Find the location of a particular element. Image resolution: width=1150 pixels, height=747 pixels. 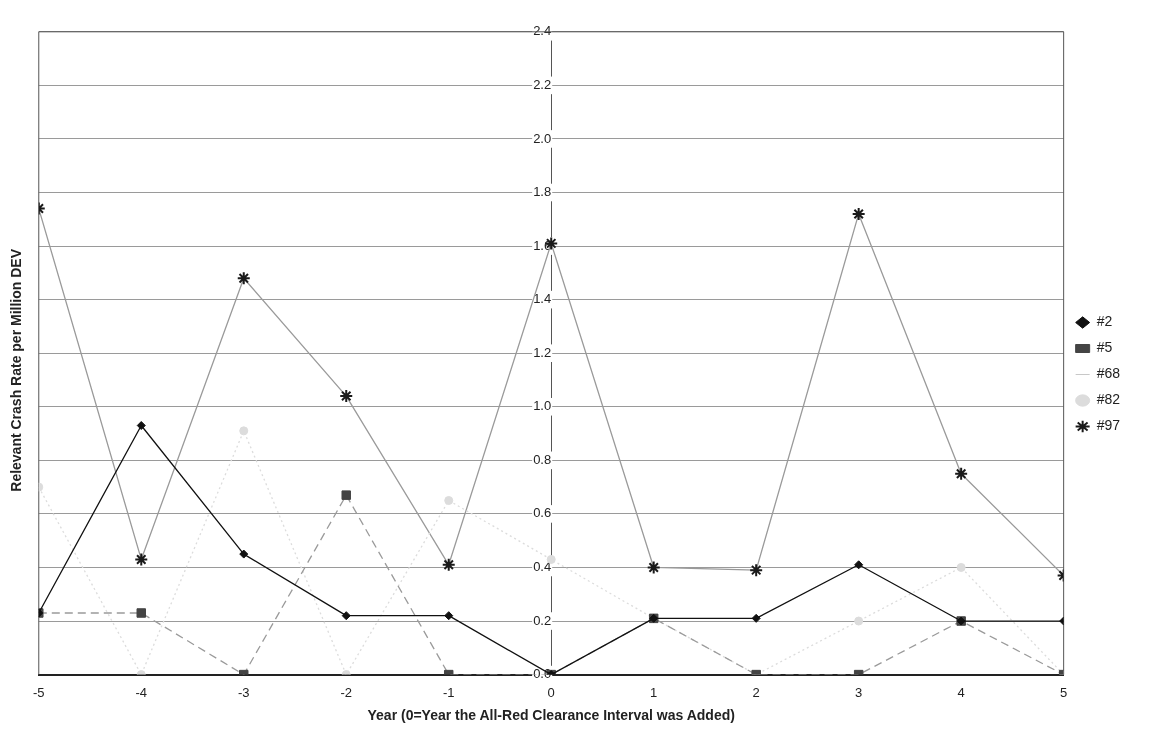

x-tick-label: -5 is located at coordinates (39, 692).